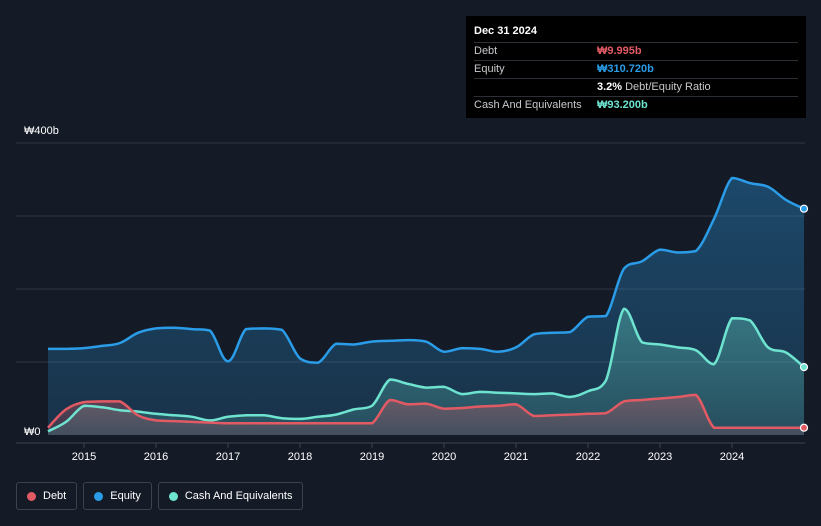  Describe the element at coordinates (588, 457) in the screenshot. I see `x-tick-label: 2022` at that location.